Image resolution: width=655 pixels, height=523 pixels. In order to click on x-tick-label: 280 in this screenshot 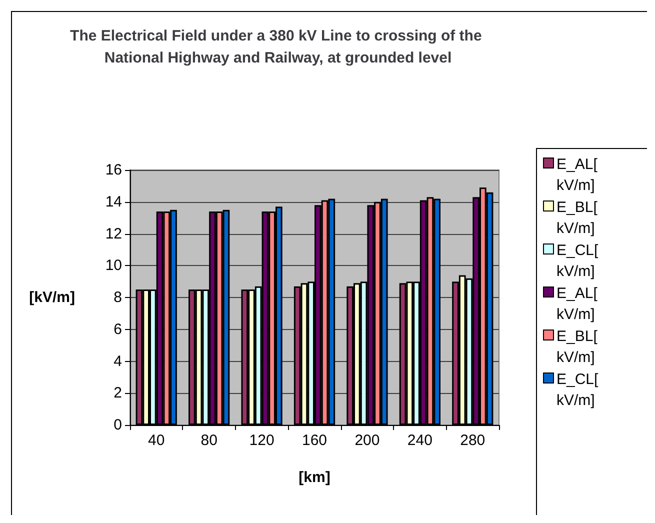, I will do `click(473, 440)`.